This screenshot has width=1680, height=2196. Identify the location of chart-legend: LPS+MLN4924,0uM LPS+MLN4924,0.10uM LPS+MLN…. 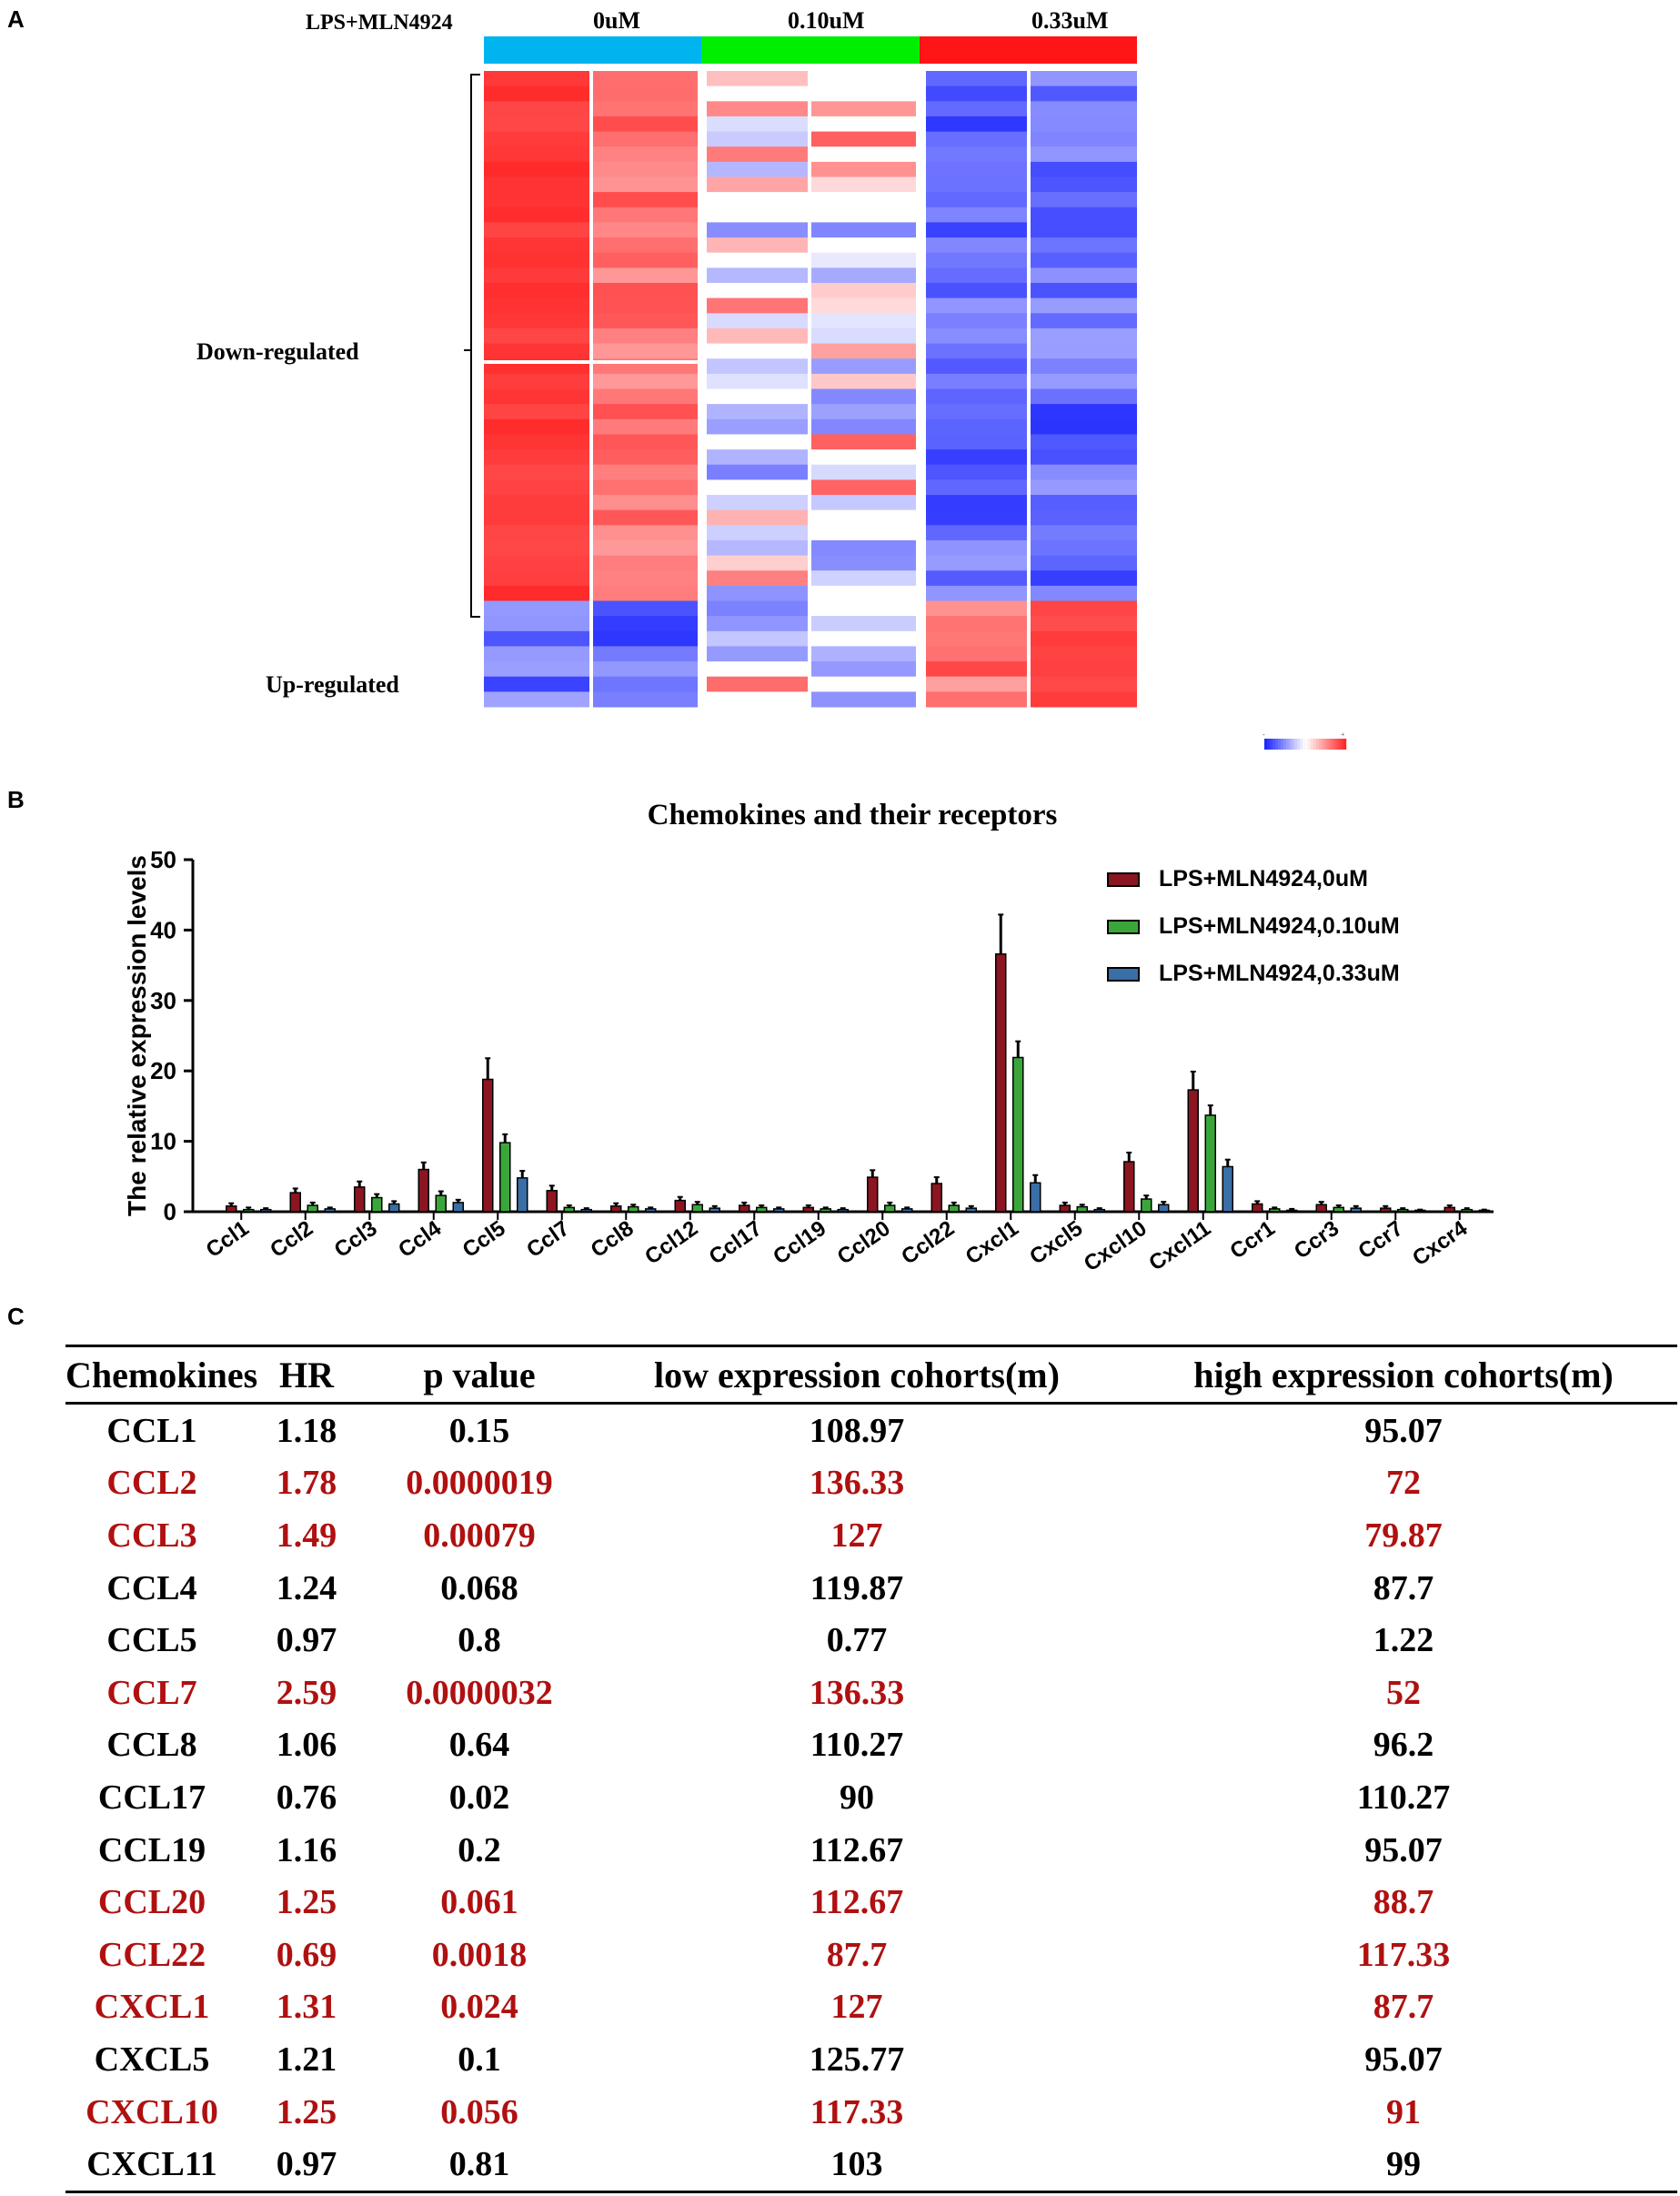
(1253, 926).